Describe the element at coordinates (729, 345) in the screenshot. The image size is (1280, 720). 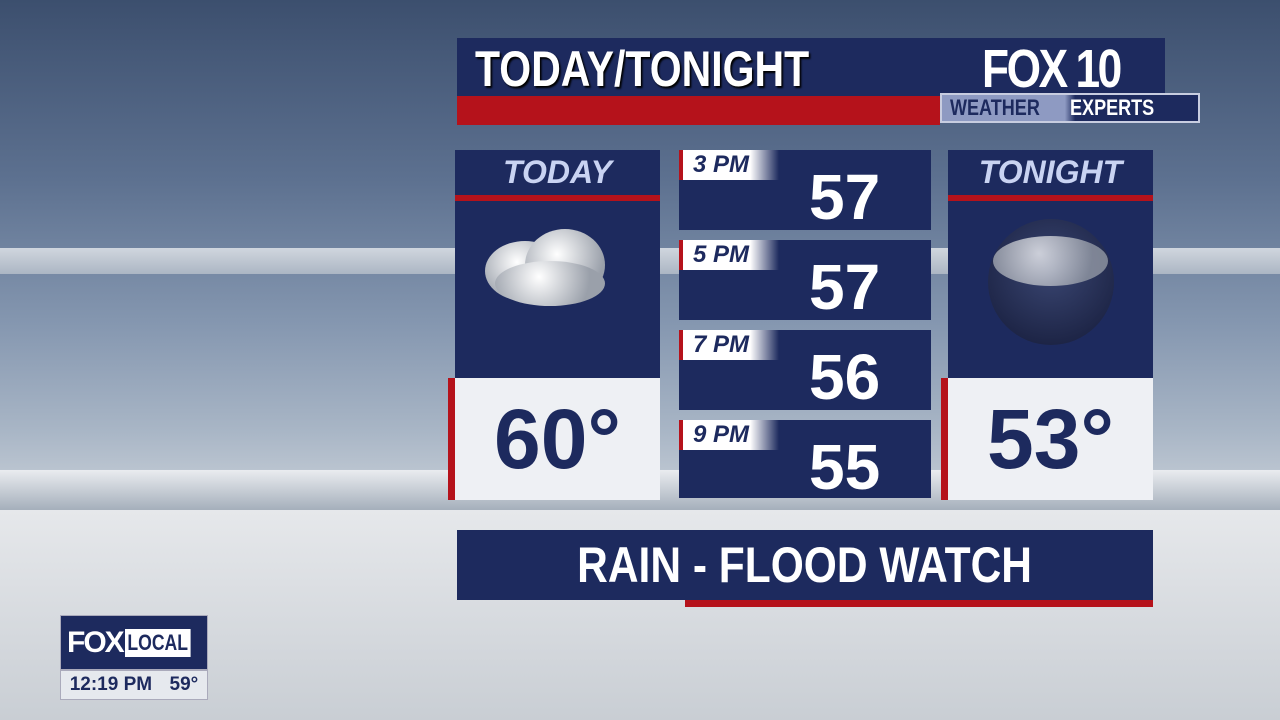
I see `hour-label: 7 PM` at that location.